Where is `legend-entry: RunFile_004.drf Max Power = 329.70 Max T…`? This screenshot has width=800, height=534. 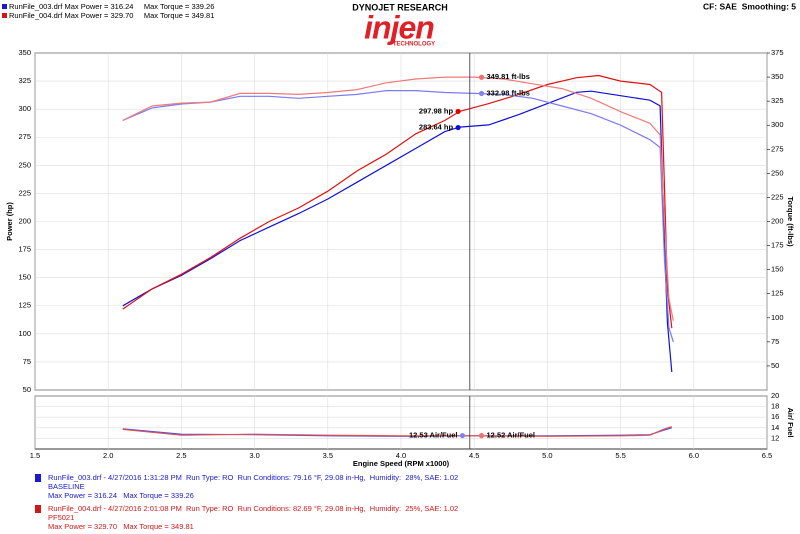 legend-entry: RunFile_004.drf Max Power = 329.70 Max T… is located at coordinates (111, 15).